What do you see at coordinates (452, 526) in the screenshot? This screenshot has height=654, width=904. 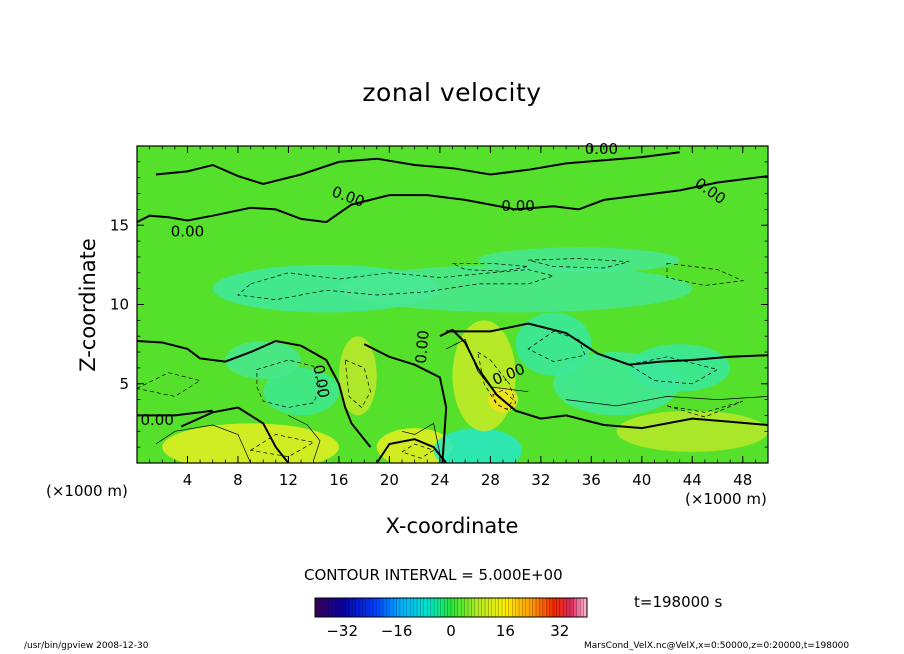 I see `x-axis-label: X-coordinate` at bounding box center [452, 526].